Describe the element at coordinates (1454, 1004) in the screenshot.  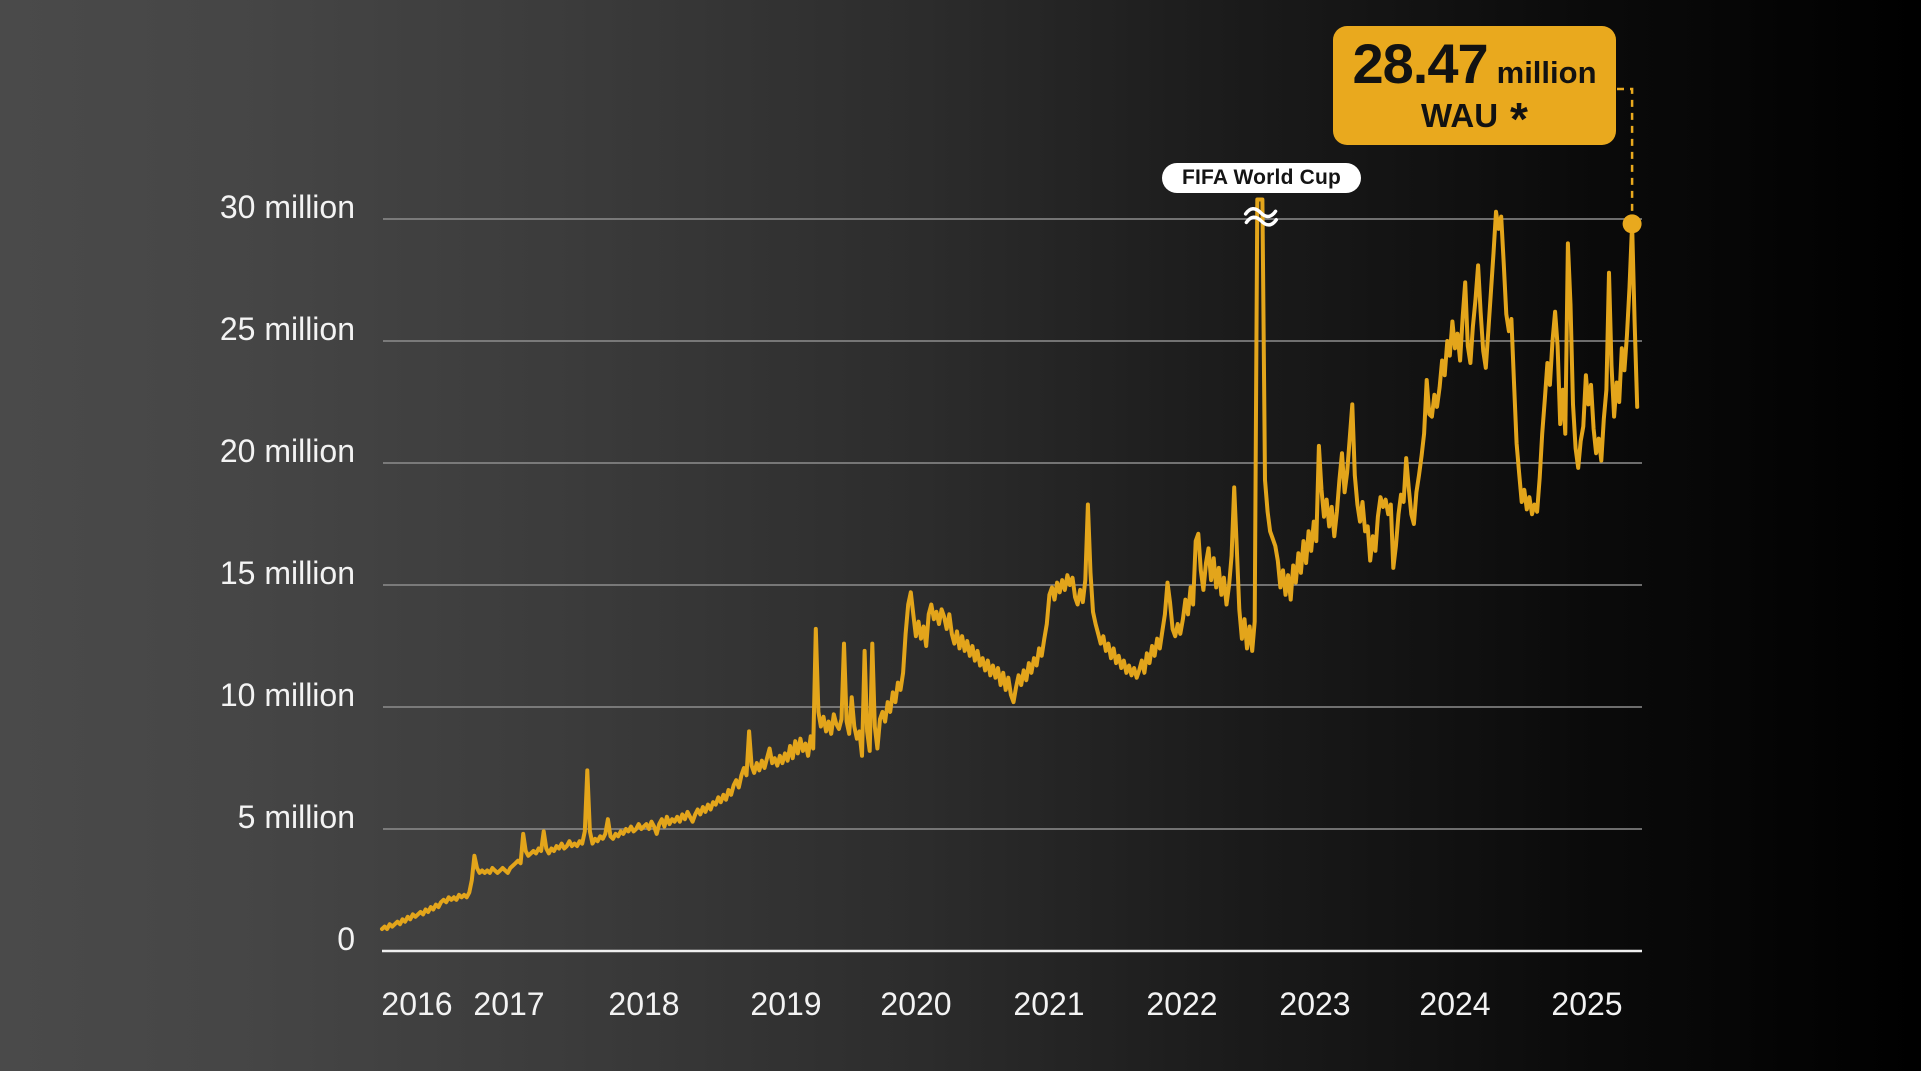
I see `x-axis-tick-label: 2024` at that location.